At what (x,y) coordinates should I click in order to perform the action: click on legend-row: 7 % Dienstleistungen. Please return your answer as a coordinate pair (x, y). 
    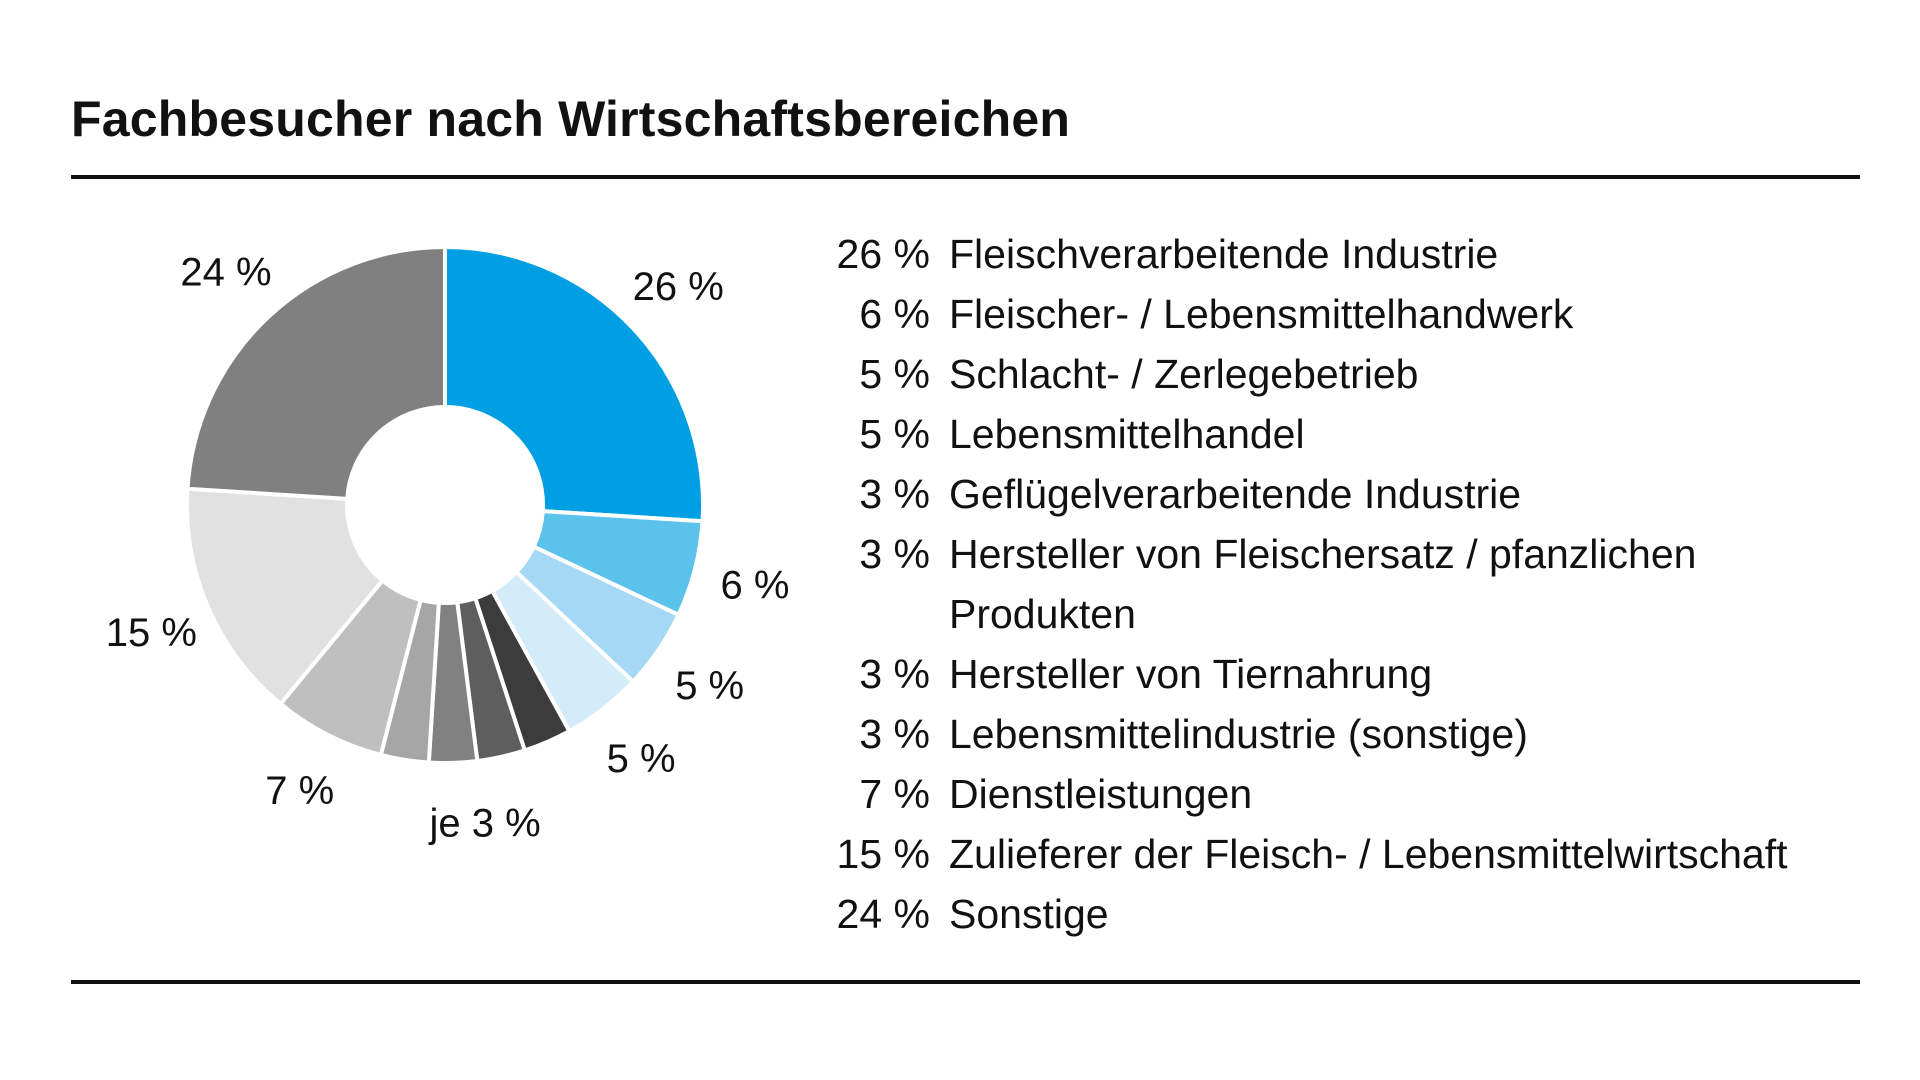
    Looking at the image, I should click on (1340, 794).